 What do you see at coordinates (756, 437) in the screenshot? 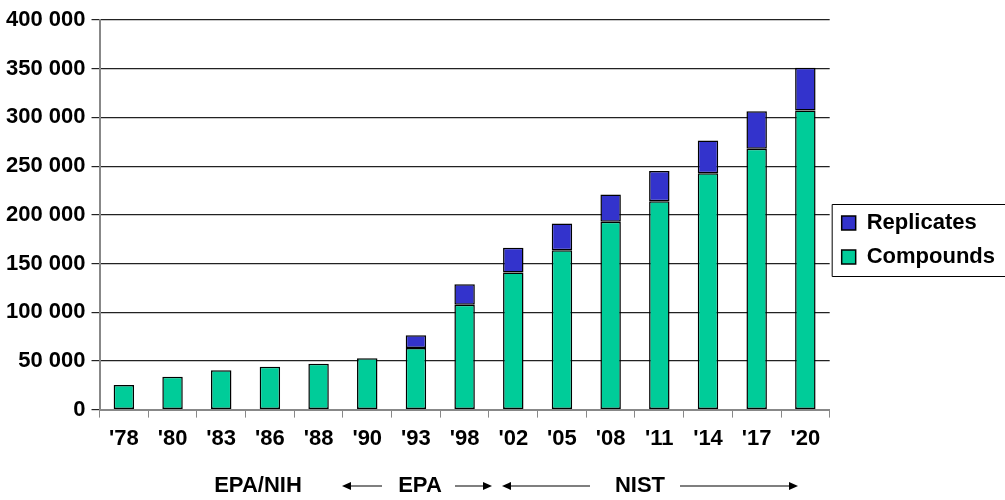
I see `x-tick-label: '17` at bounding box center [756, 437].